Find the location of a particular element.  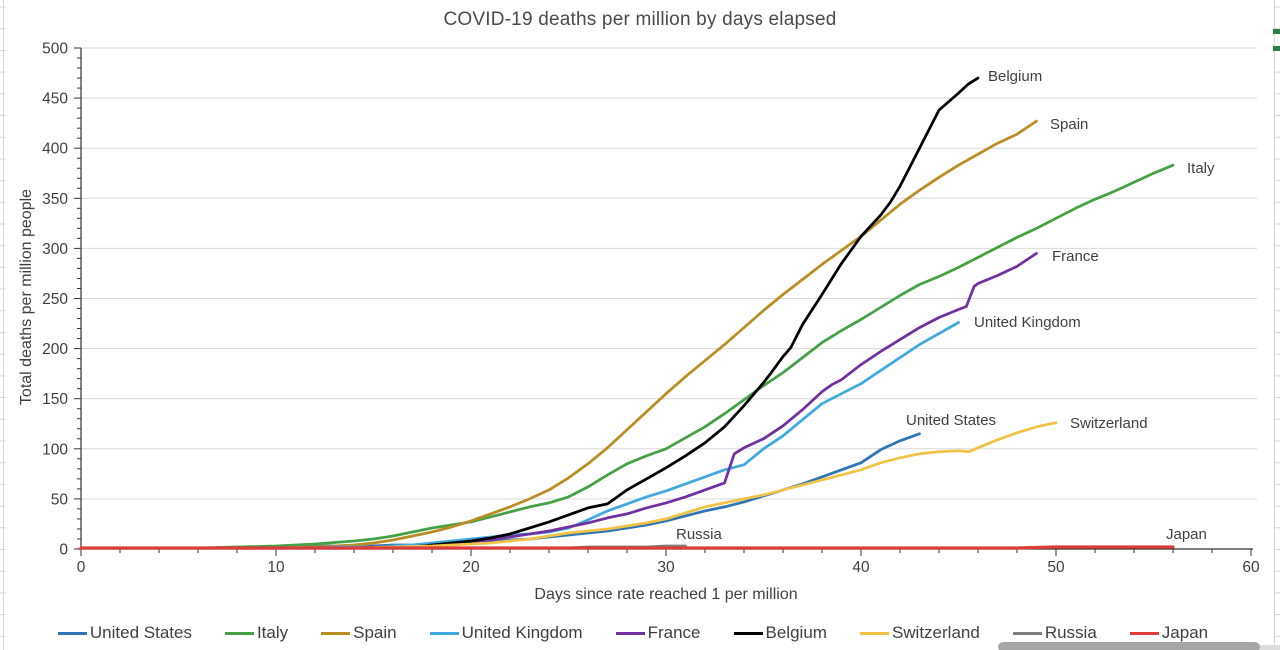

series-label-switzerland: Switzerland is located at coordinates (1109, 423).